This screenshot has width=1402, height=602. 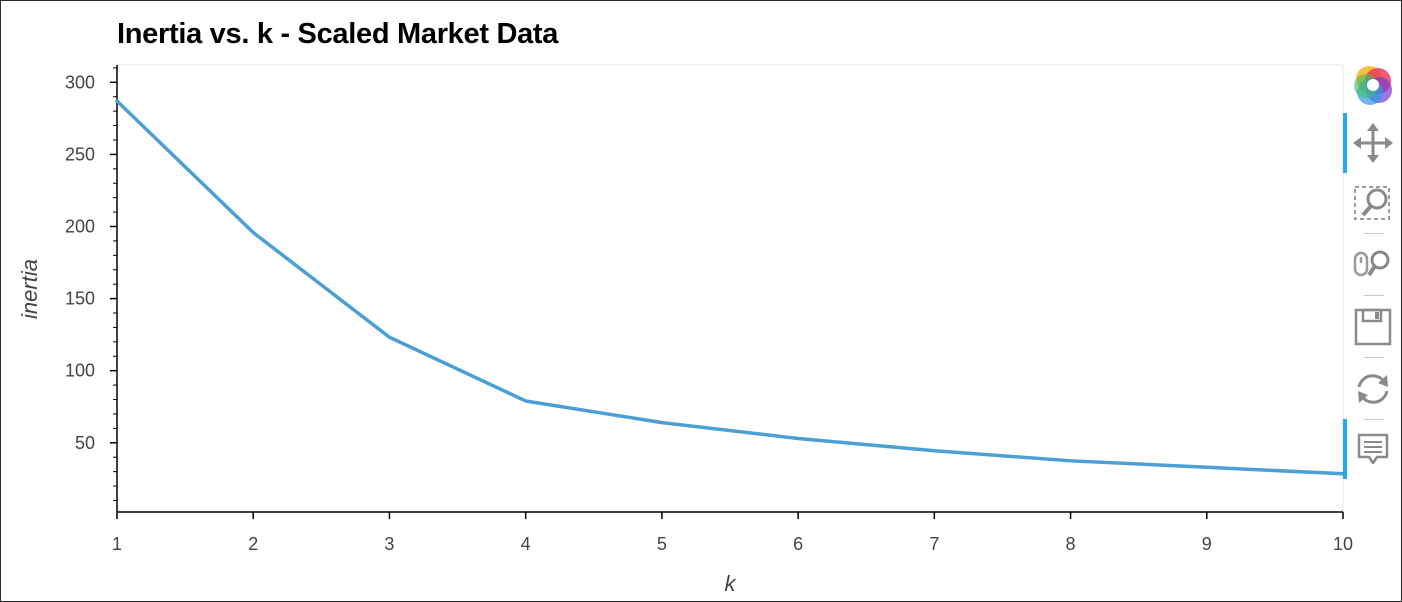 What do you see at coordinates (117, 544) in the screenshot?
I see `x-tick-label: 1` at bounding box center [117, 544].